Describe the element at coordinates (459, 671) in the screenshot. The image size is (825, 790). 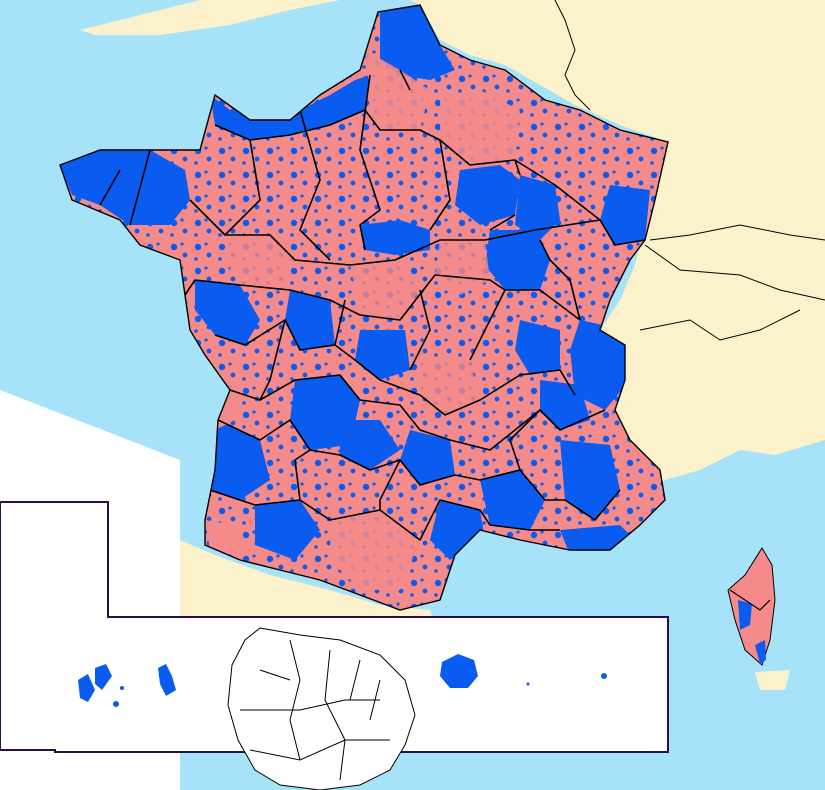
I see `reunion` at that location.